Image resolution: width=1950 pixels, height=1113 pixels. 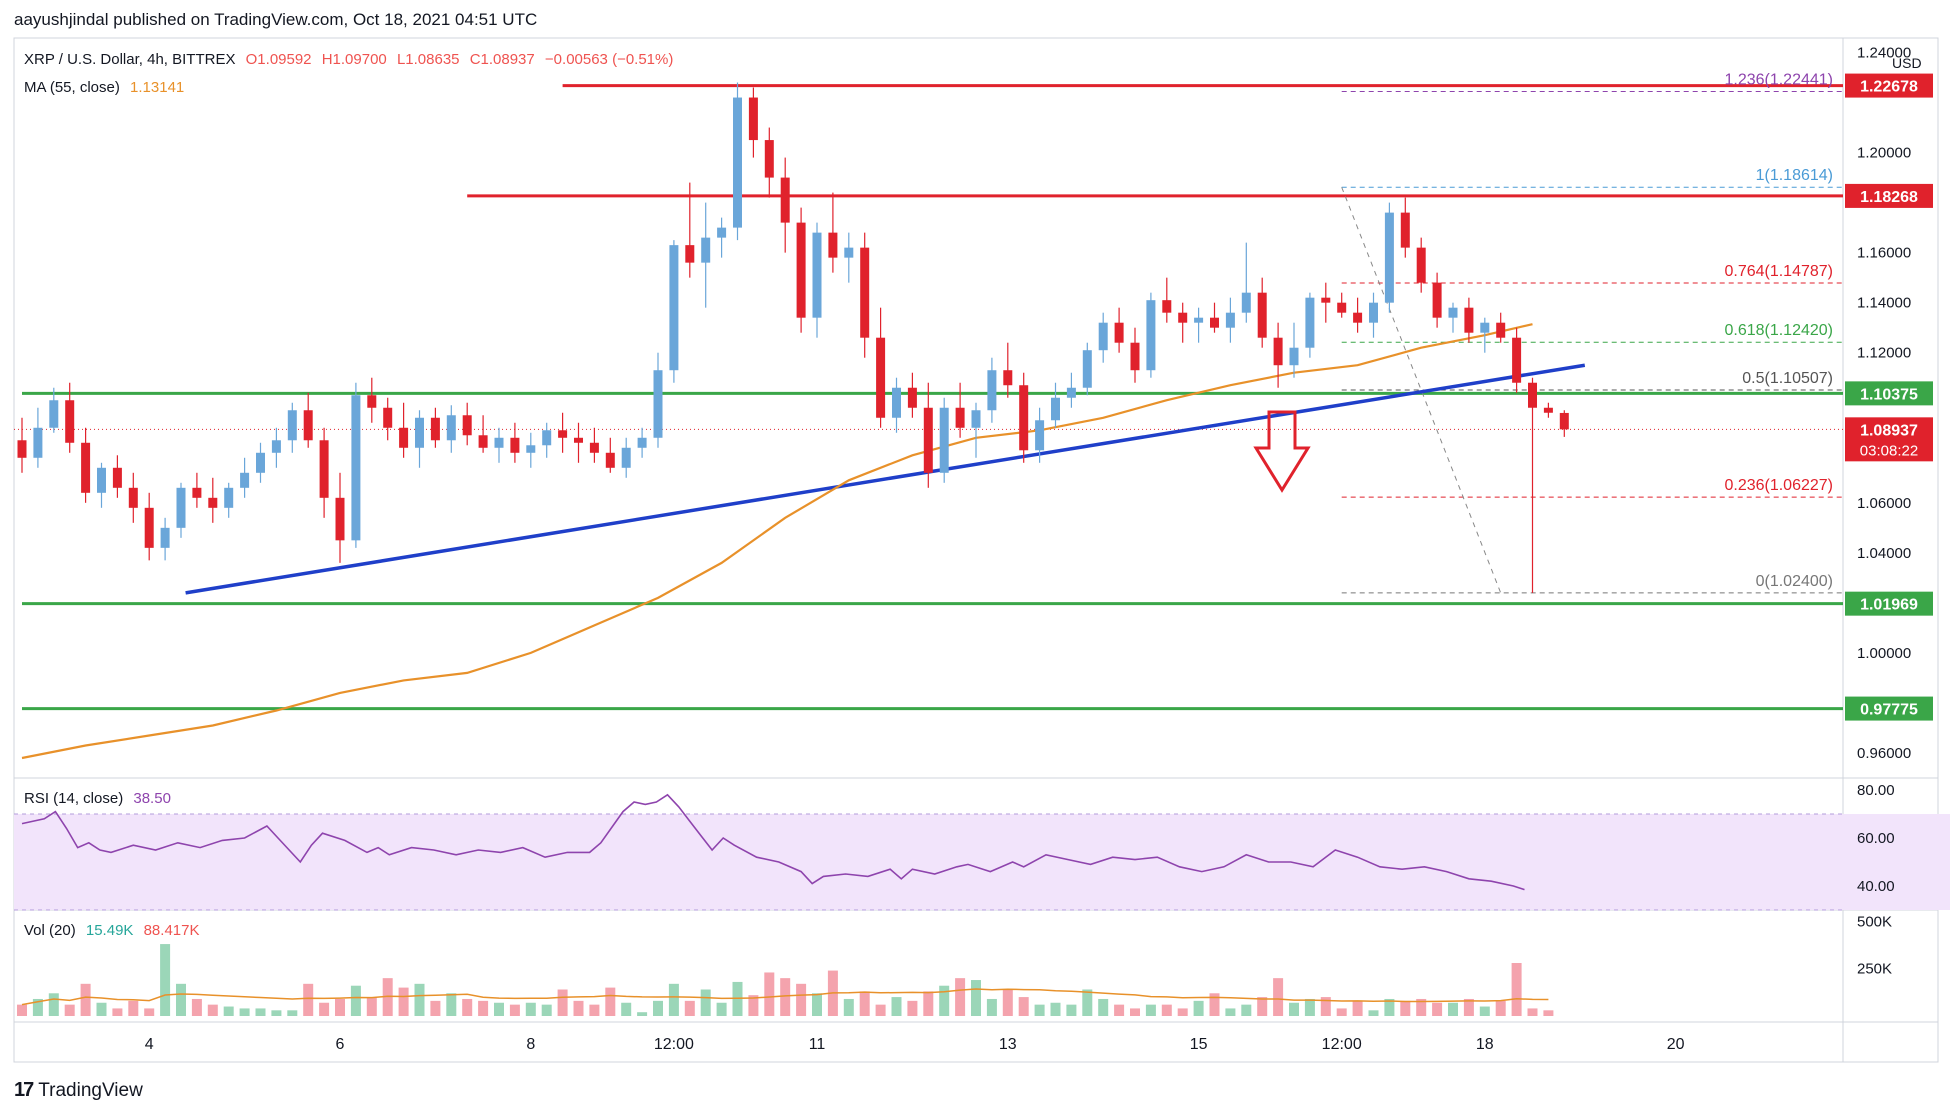 I want to click on countdown-label: 03:08:22, so click(x=1889, y=450).